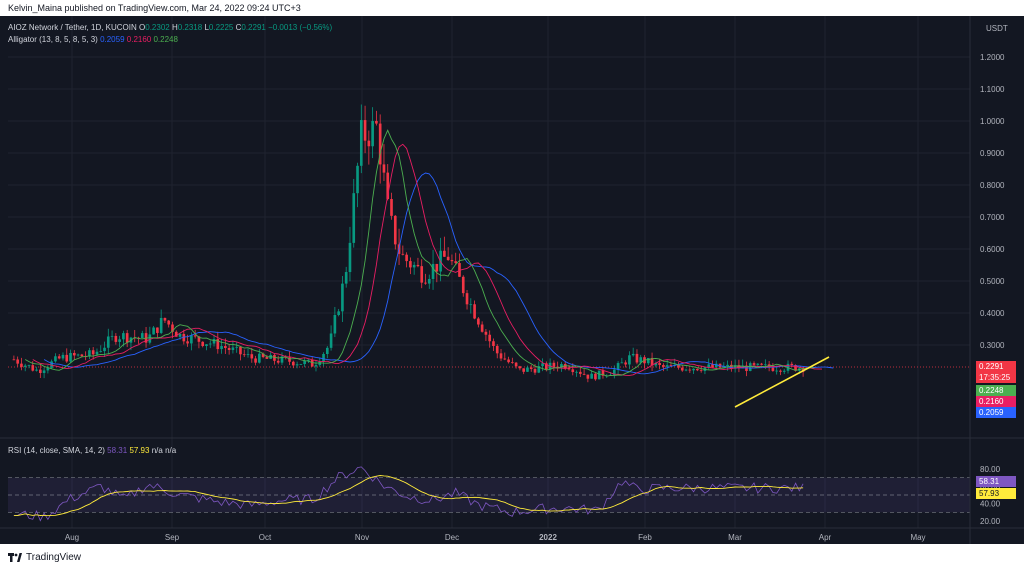 The width and height of the screenshot is (1024, 569). What do you see at coordinates (996, 390) in the screenshot?
I see `lips-tag: 0.2248` at bounding box center [996, 390].